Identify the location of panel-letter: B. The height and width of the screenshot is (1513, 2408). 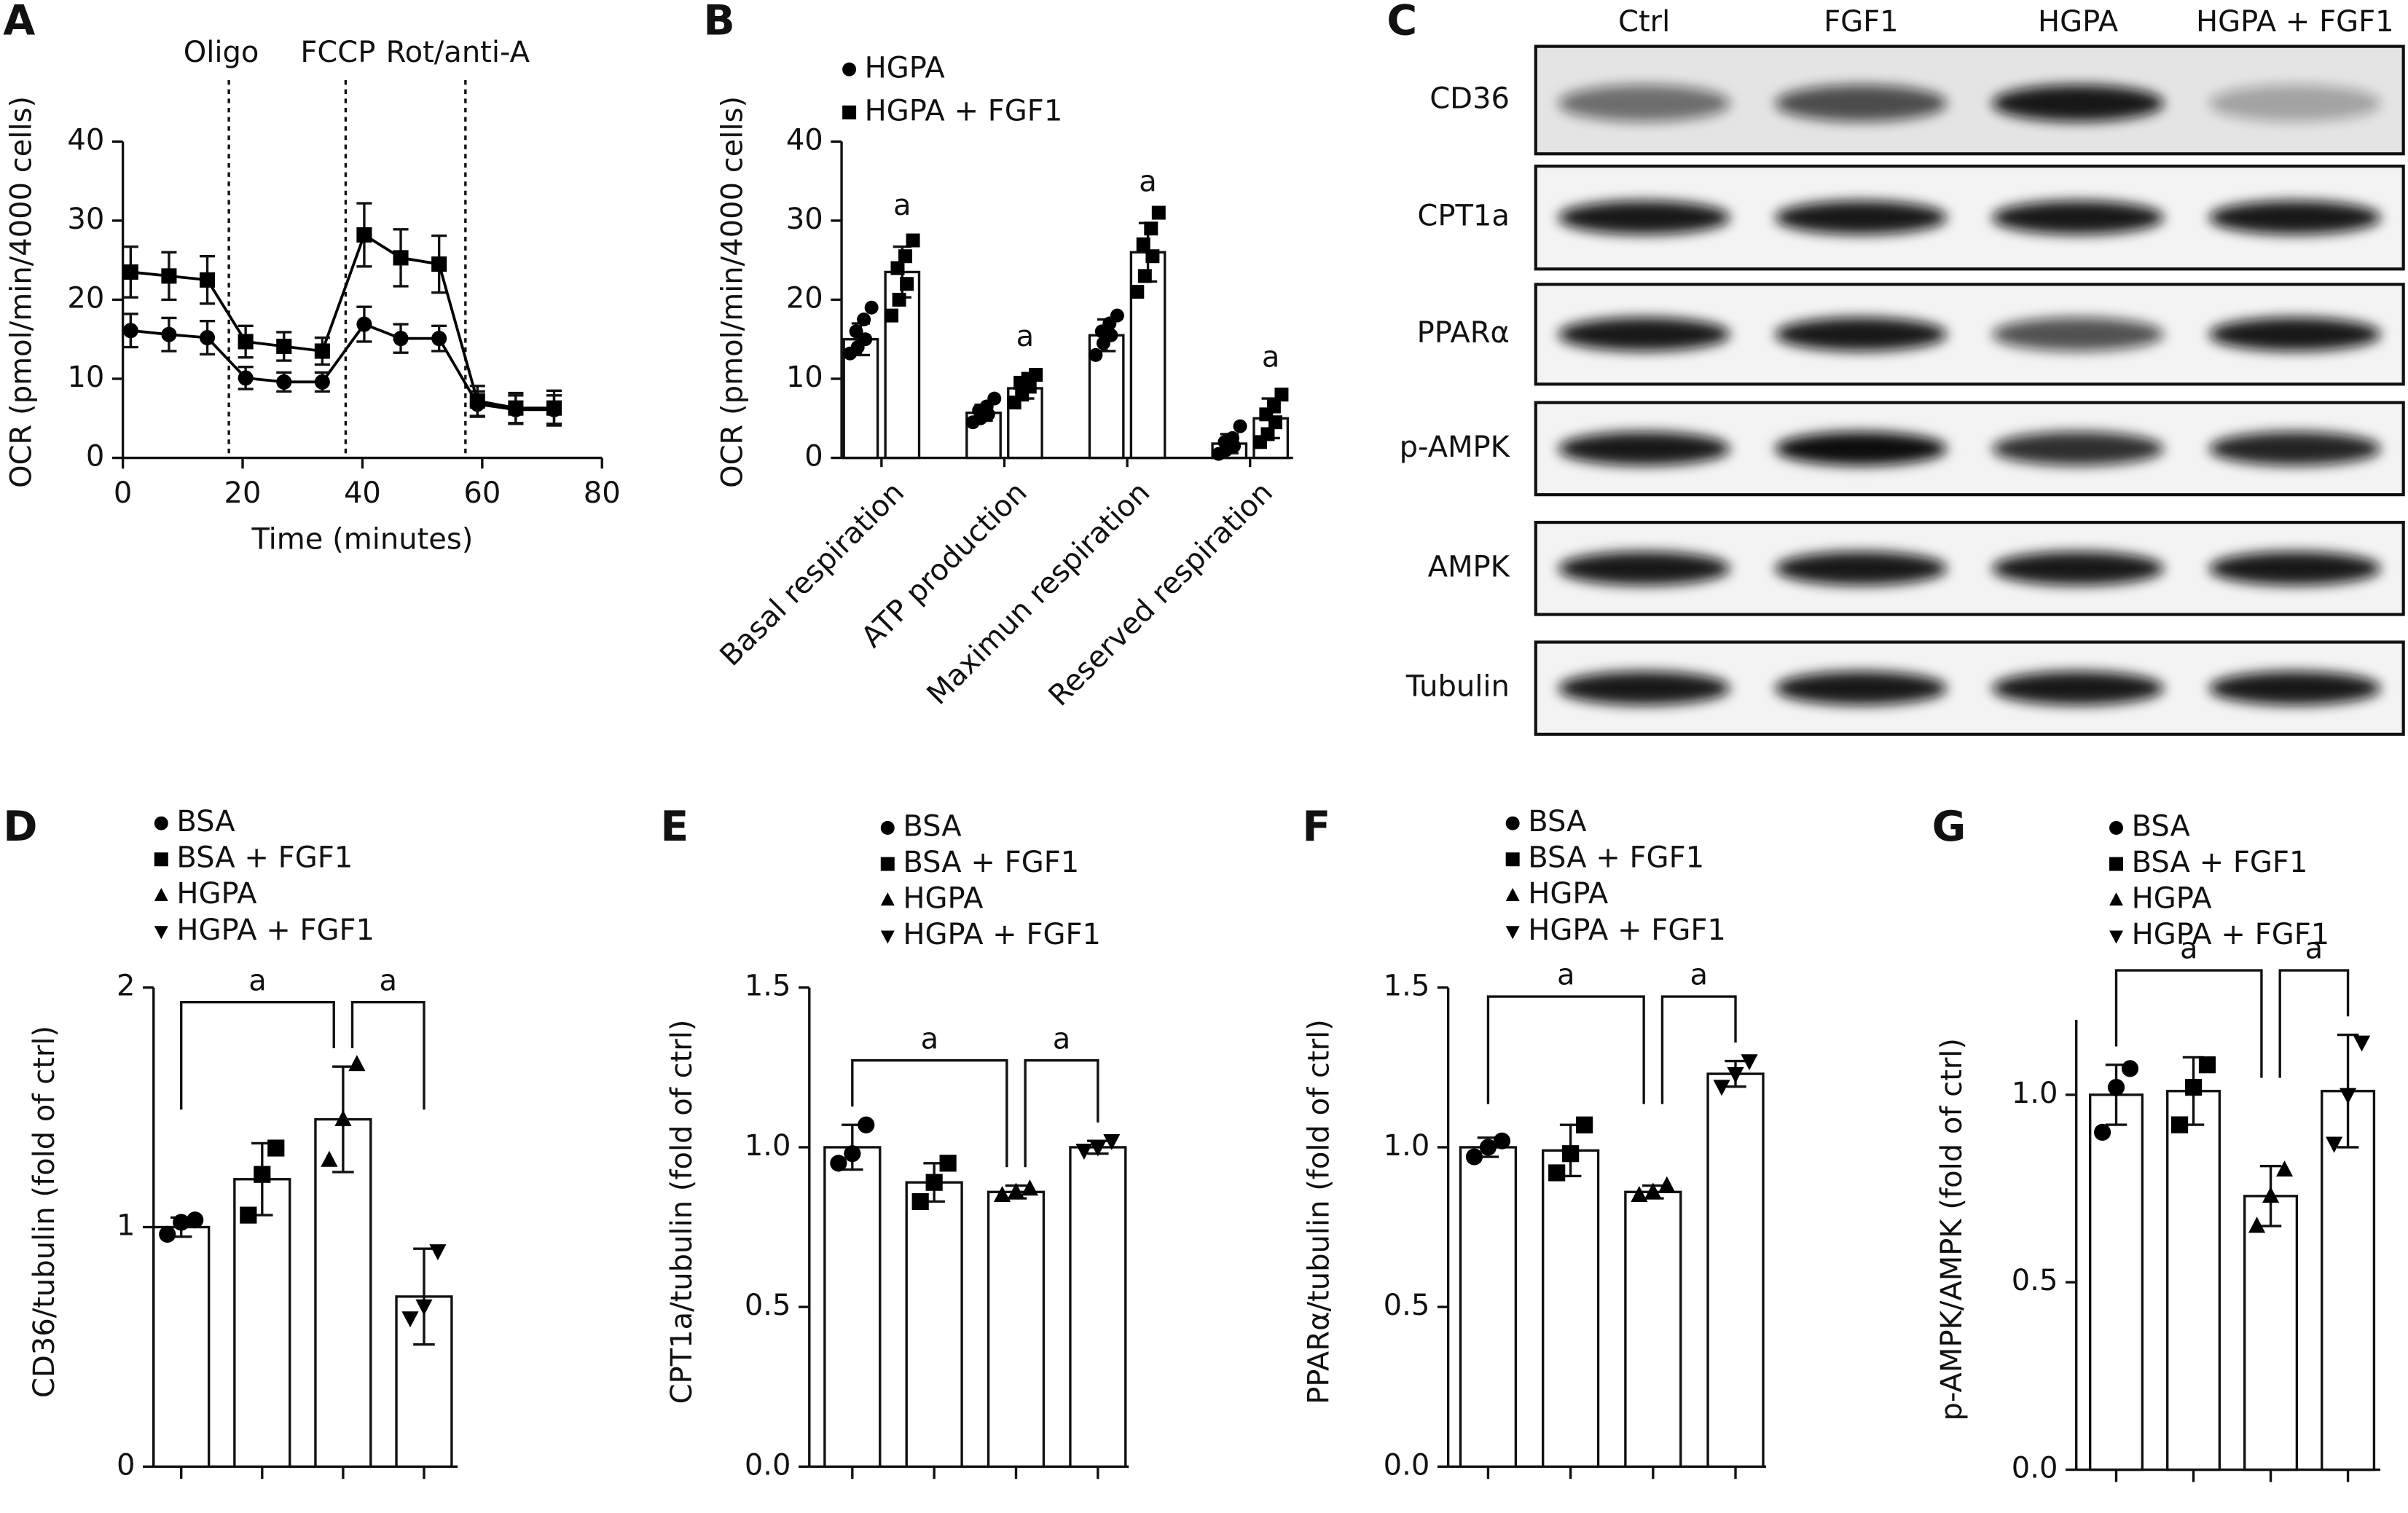
(718, 23).